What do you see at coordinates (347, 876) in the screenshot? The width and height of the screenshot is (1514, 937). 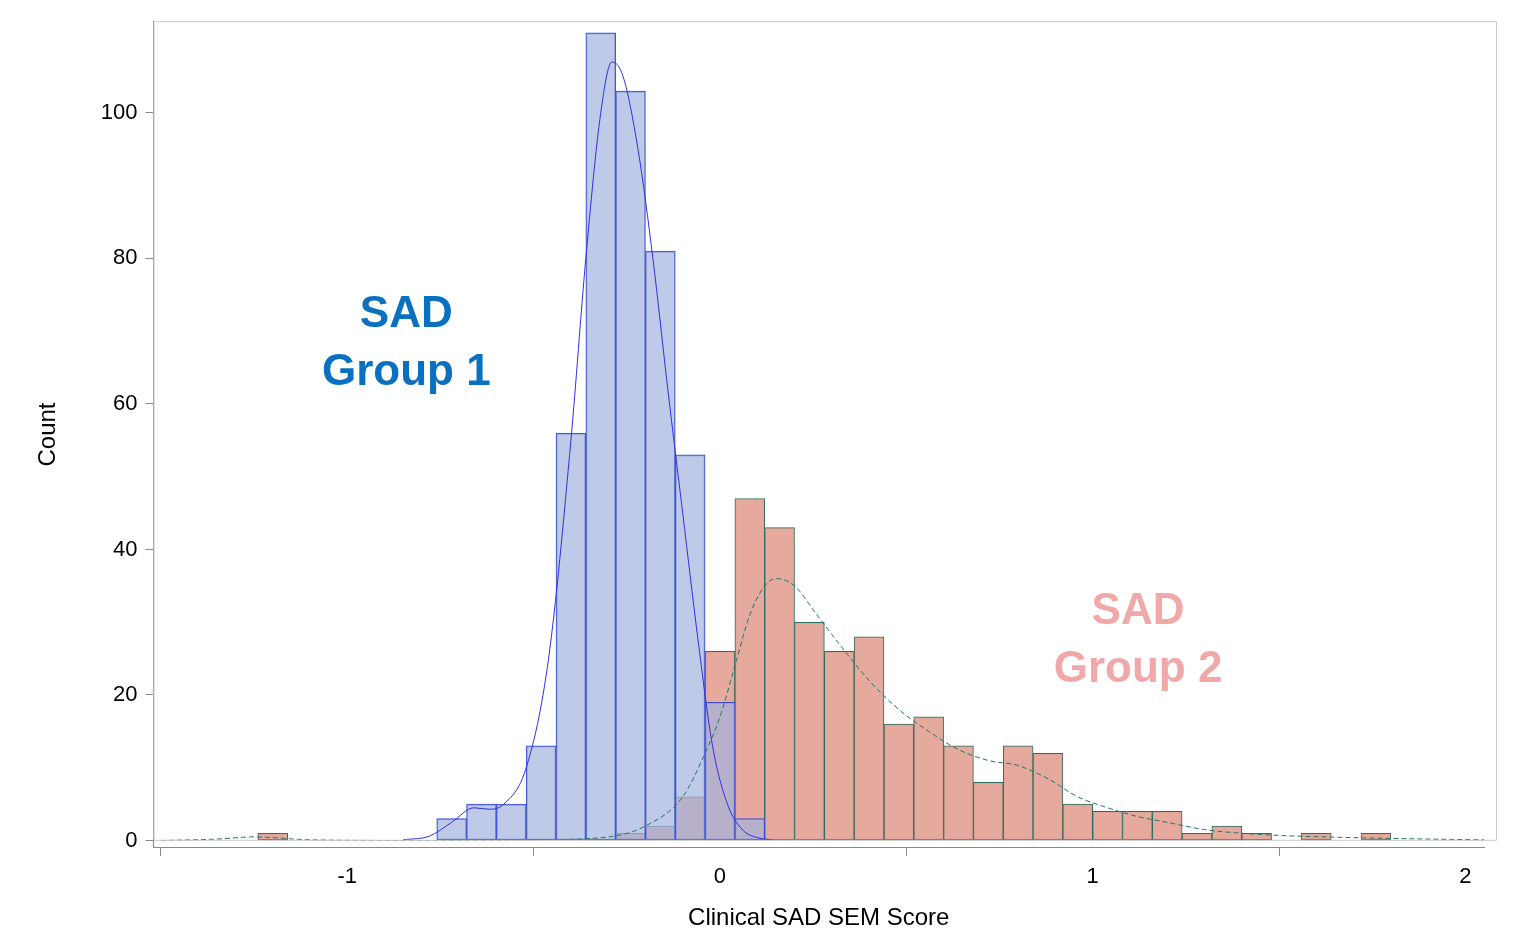 I see `x-tick-label: -1` at bounding box center [347, 876].